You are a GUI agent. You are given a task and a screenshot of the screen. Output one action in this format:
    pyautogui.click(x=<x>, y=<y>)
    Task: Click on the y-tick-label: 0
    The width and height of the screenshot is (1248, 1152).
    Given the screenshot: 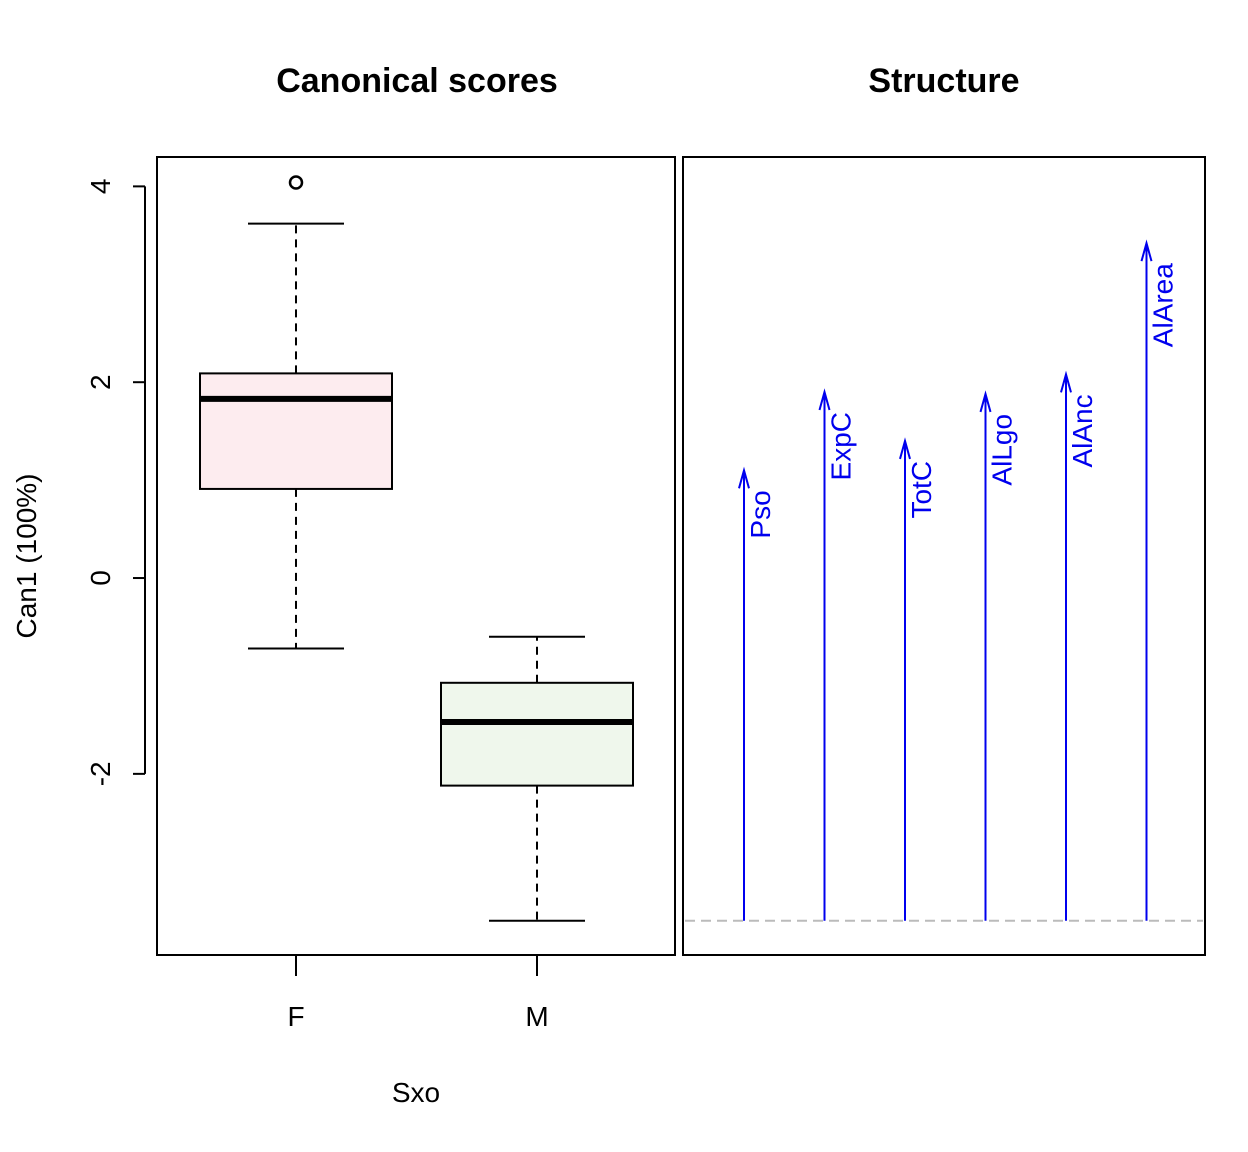 What is the action you would take?
    pyautogui.click(x=100, y=578)
    